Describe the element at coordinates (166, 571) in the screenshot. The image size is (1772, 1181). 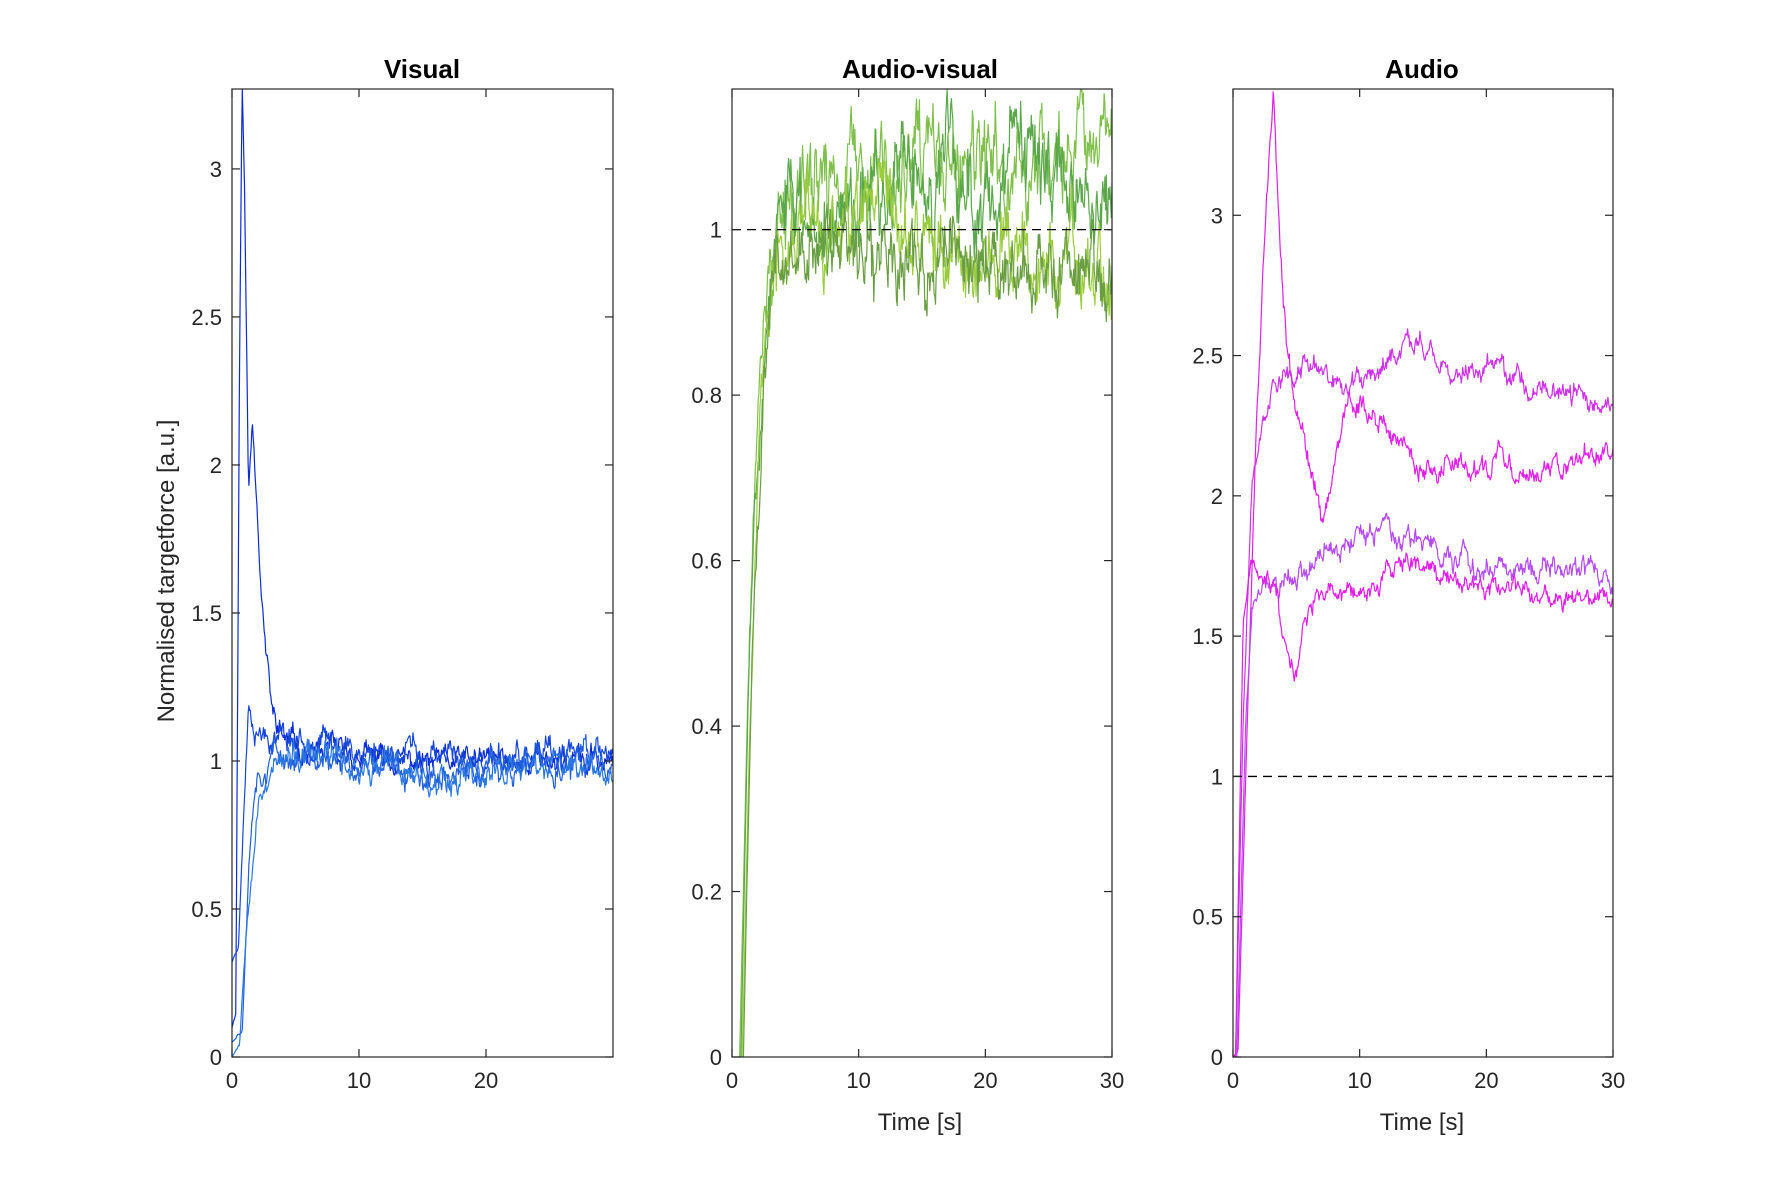
I see `y-axis-label: Normalised targetforce [a.u.]` at that location.